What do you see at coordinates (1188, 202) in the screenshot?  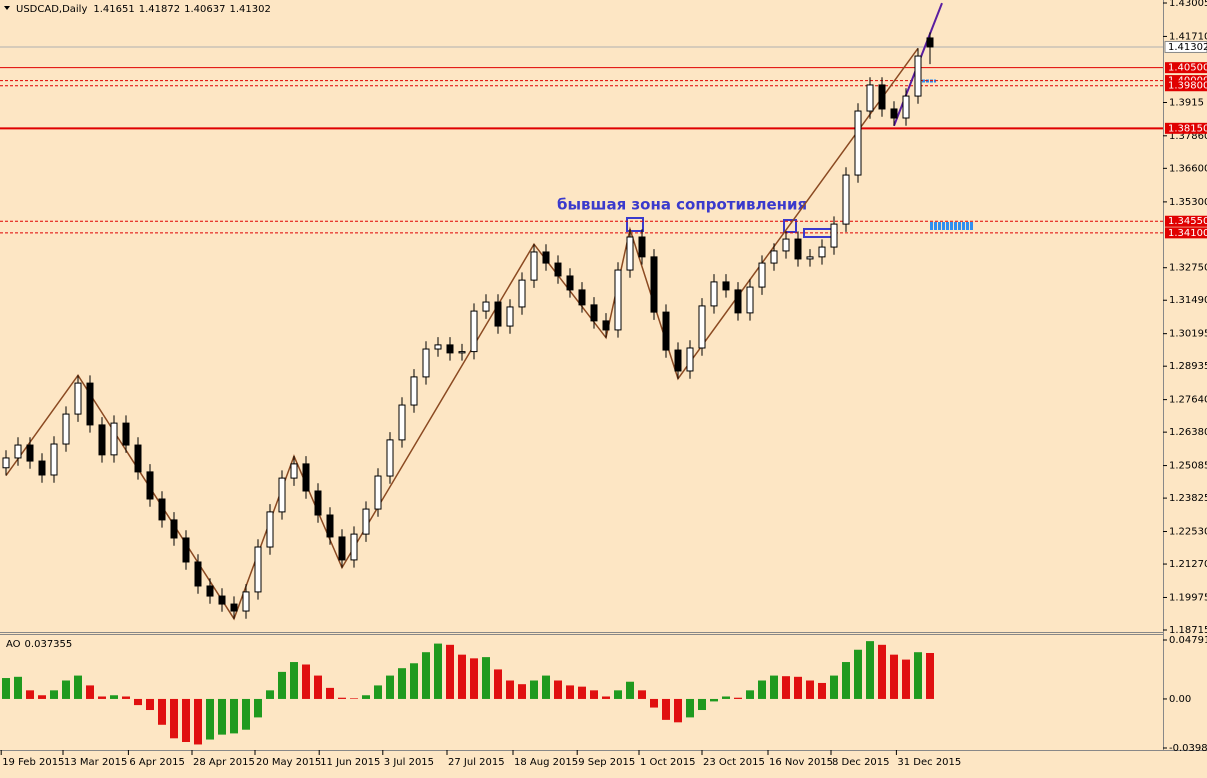 I see `y-tick-label: 1.35300` at bounding box center [1188, 202].